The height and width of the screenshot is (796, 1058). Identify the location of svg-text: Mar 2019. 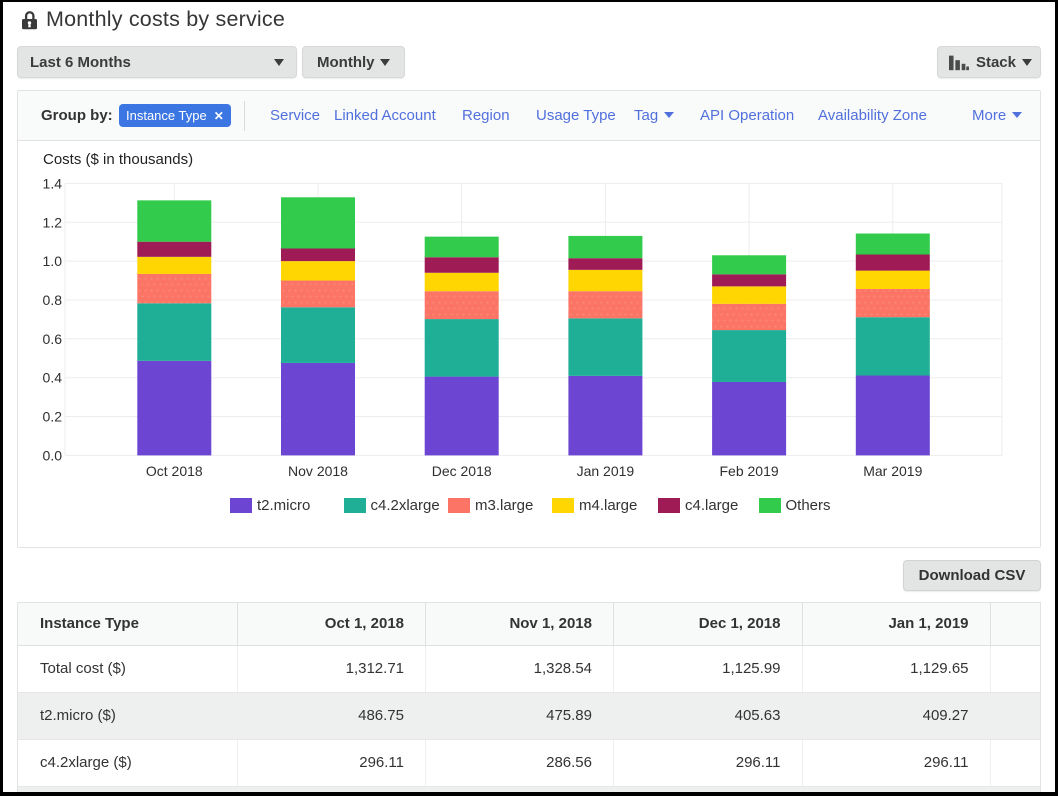
(892, 471).